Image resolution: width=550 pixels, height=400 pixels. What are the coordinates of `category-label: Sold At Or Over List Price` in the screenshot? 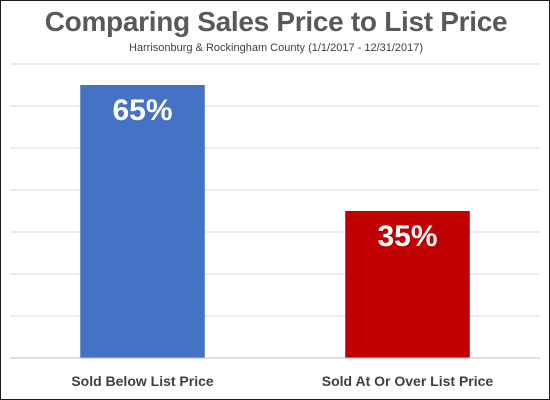 It's located at (408, 381).